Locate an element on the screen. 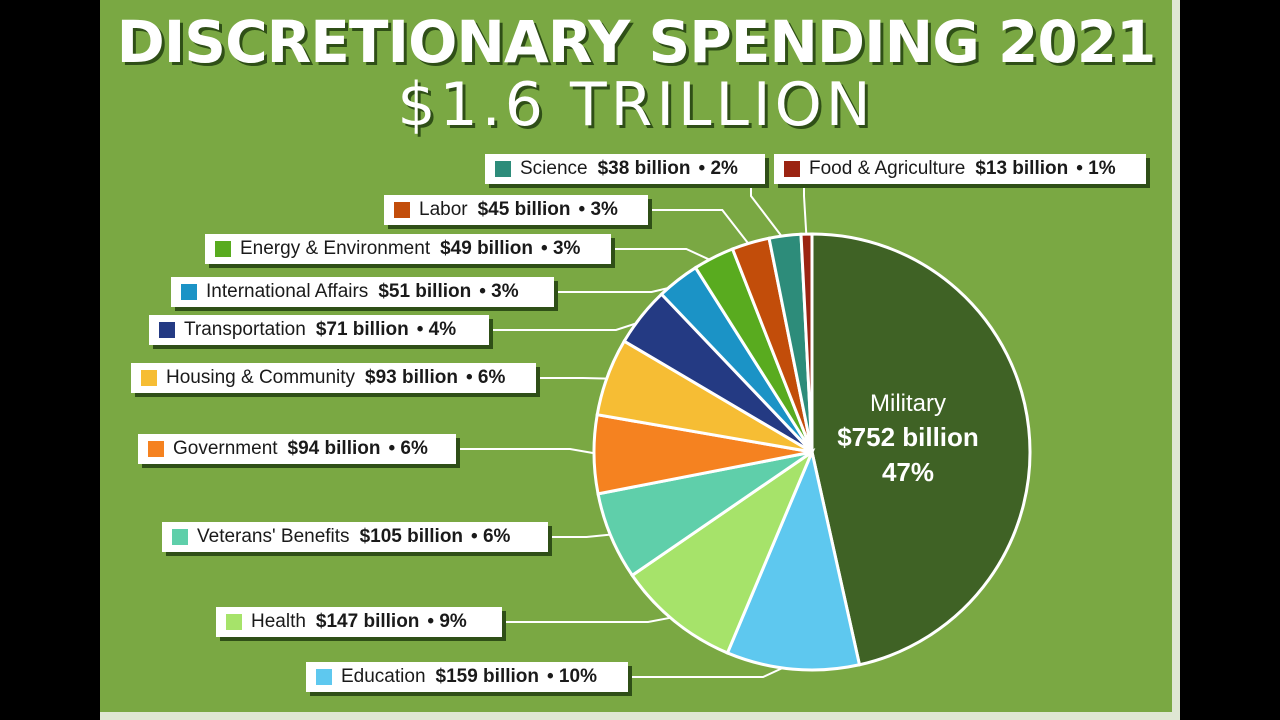 This screenshot has width=1280, height=720. slice-label: Veterans' Benefits $105 billion • 6% is located at coordinates (355, 537).